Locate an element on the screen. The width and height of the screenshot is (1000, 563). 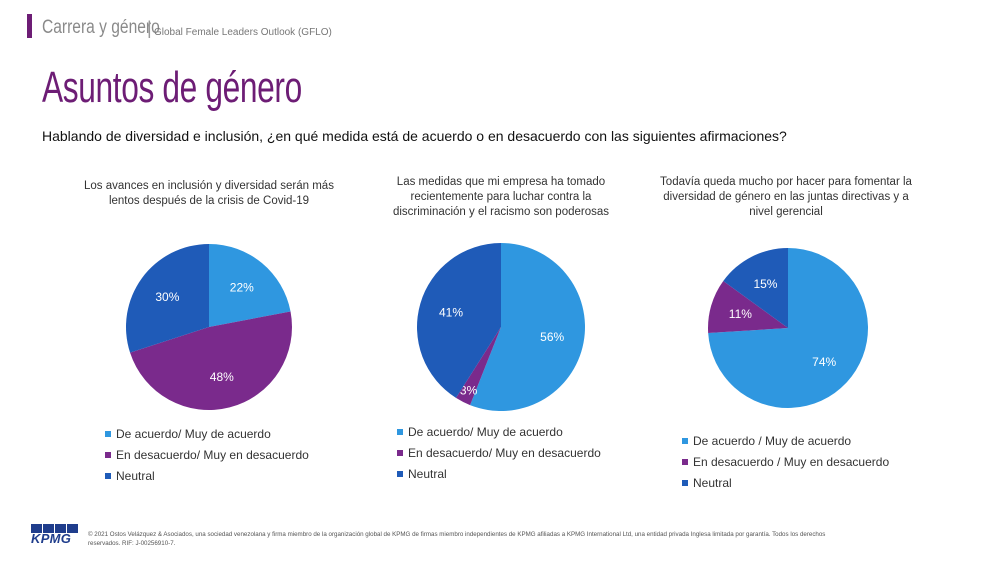
pie-data-label-2-3: 41% is located at coordinates (451, 312).